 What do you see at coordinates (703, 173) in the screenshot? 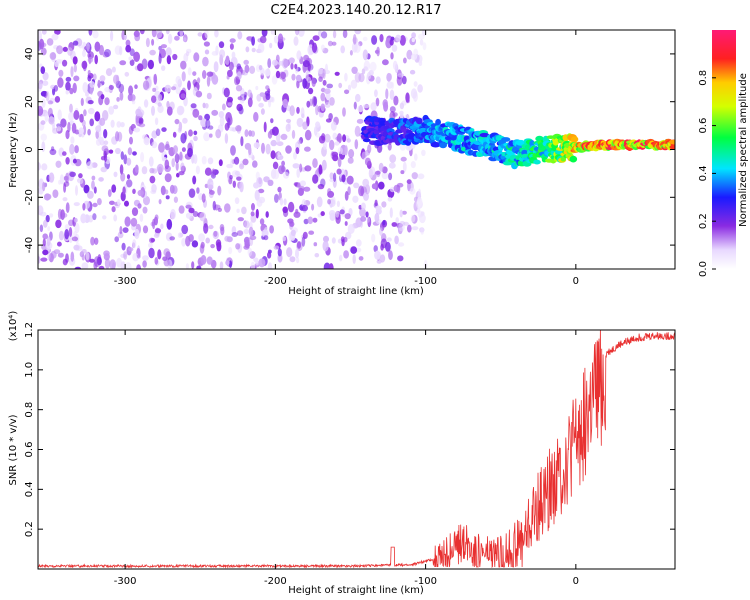
I see `colorbar-tick-label: 0.4` at bounding box center [703, 173].